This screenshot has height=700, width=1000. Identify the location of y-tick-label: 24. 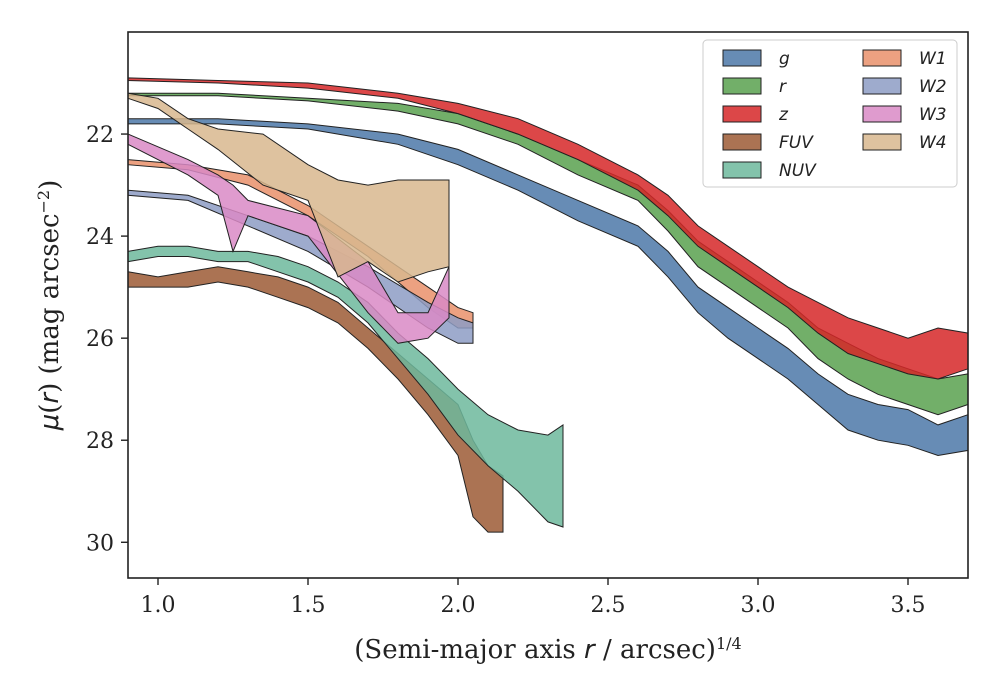
(100, 237).